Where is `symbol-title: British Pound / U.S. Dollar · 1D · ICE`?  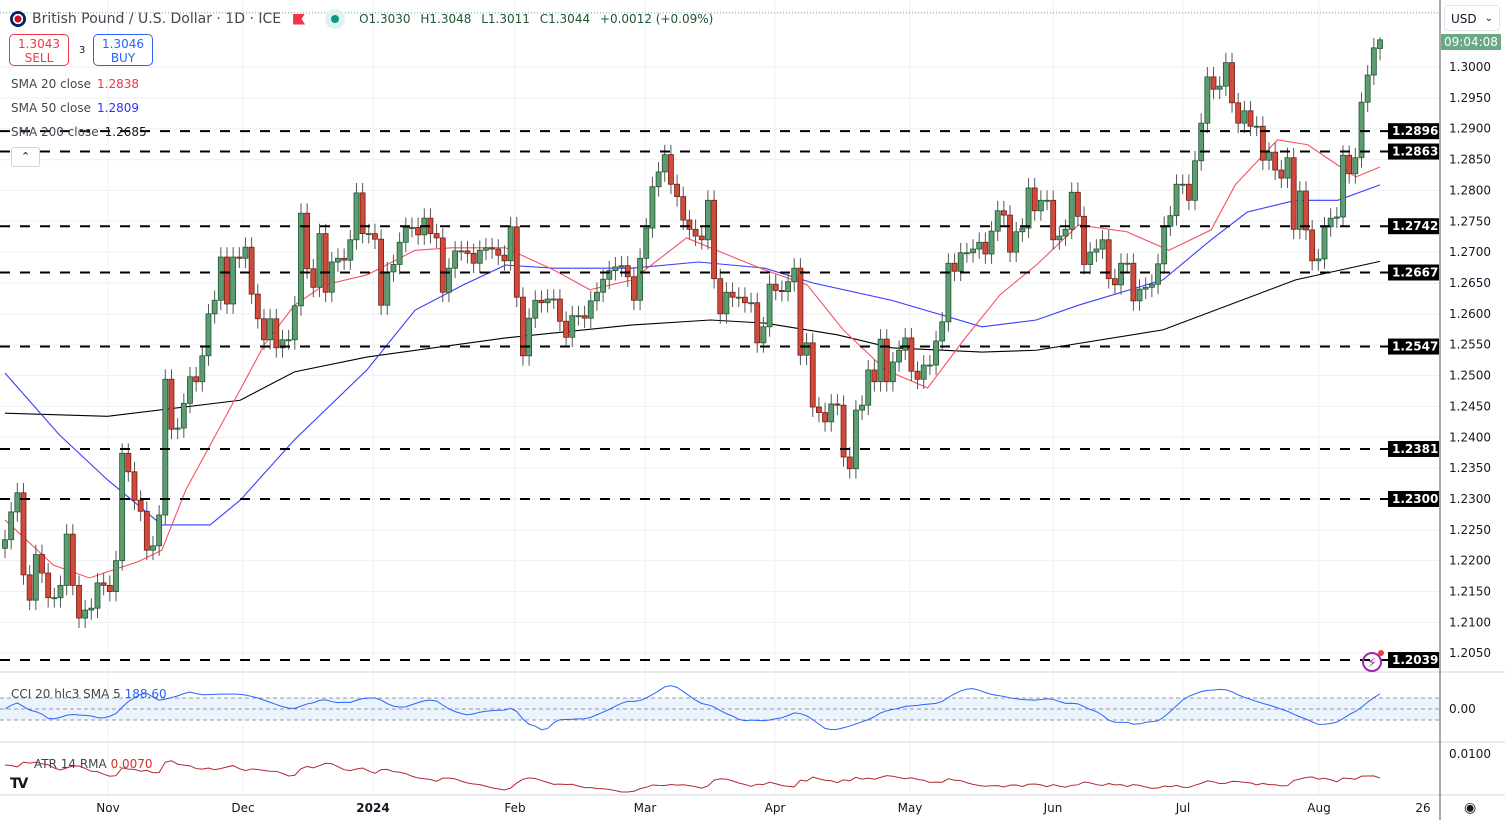 symbol-title: British Pound / U.S. Dollar · 1D · ICE is located at coordinates (157, 19).